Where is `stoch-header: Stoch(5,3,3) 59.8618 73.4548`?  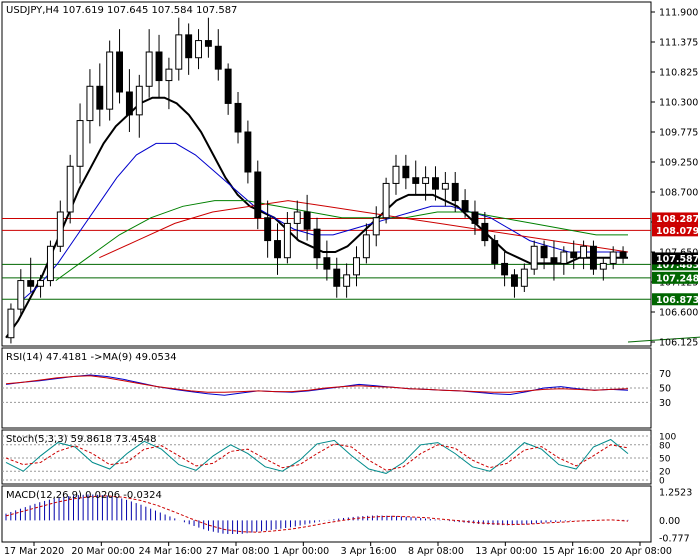 stoch-header: Stoch(5,3,3) 59.8618 73.4548 is located at coordinates (81, 439).